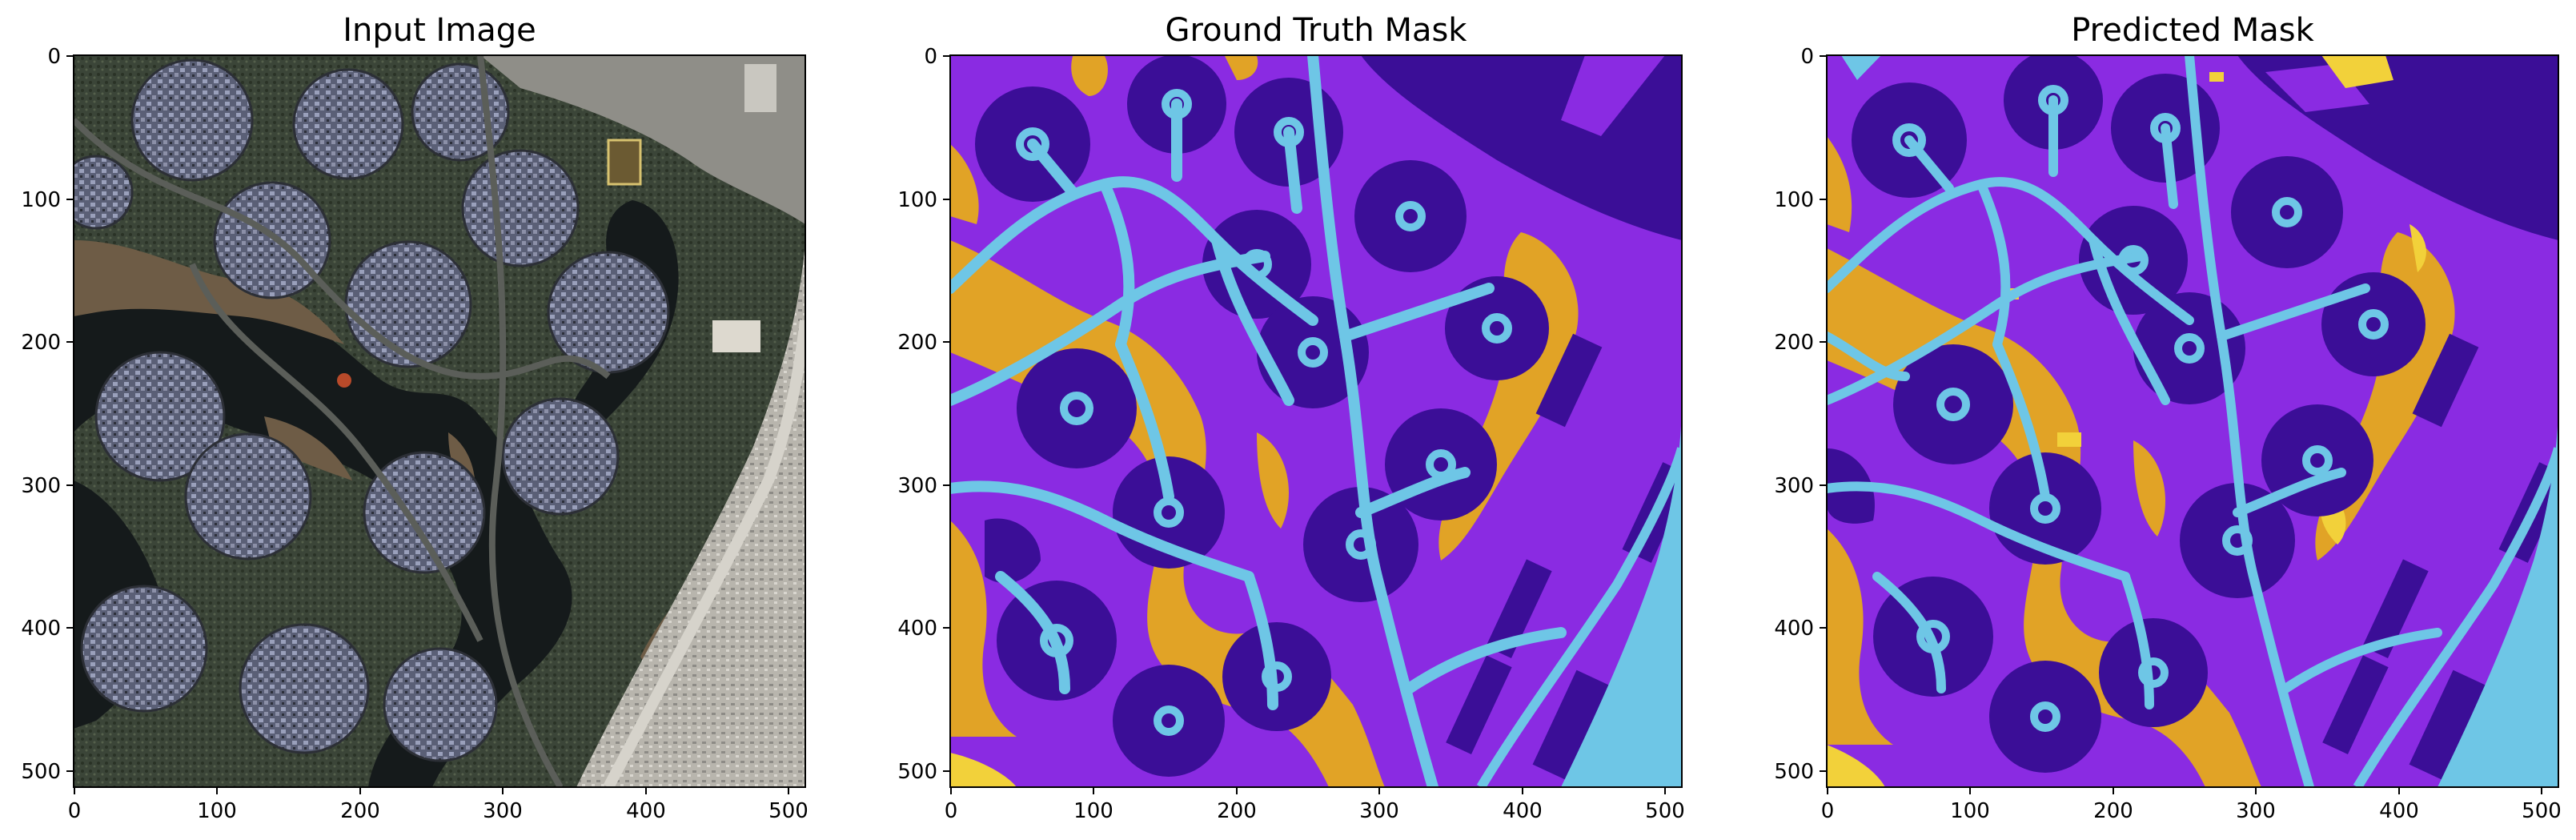 The width and height of the screenshot is (2576, 840). I want to click on panel-title: Predicted Mask, so click(2192, 30).